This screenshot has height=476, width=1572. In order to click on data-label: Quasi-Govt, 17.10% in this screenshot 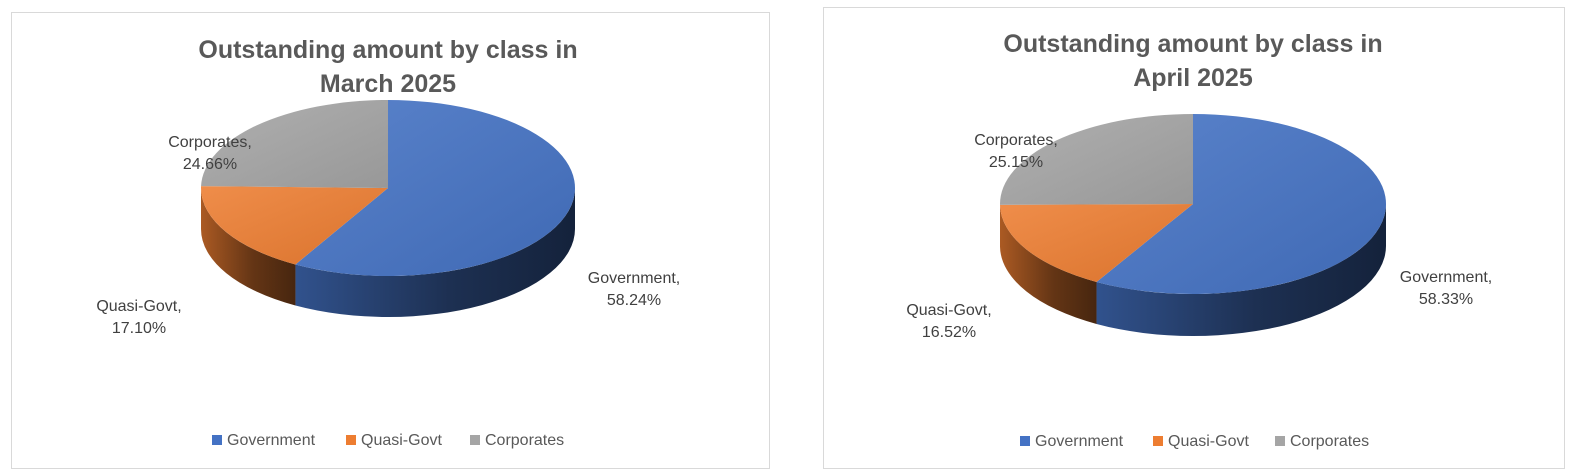, I will do `click(138, 317)`.